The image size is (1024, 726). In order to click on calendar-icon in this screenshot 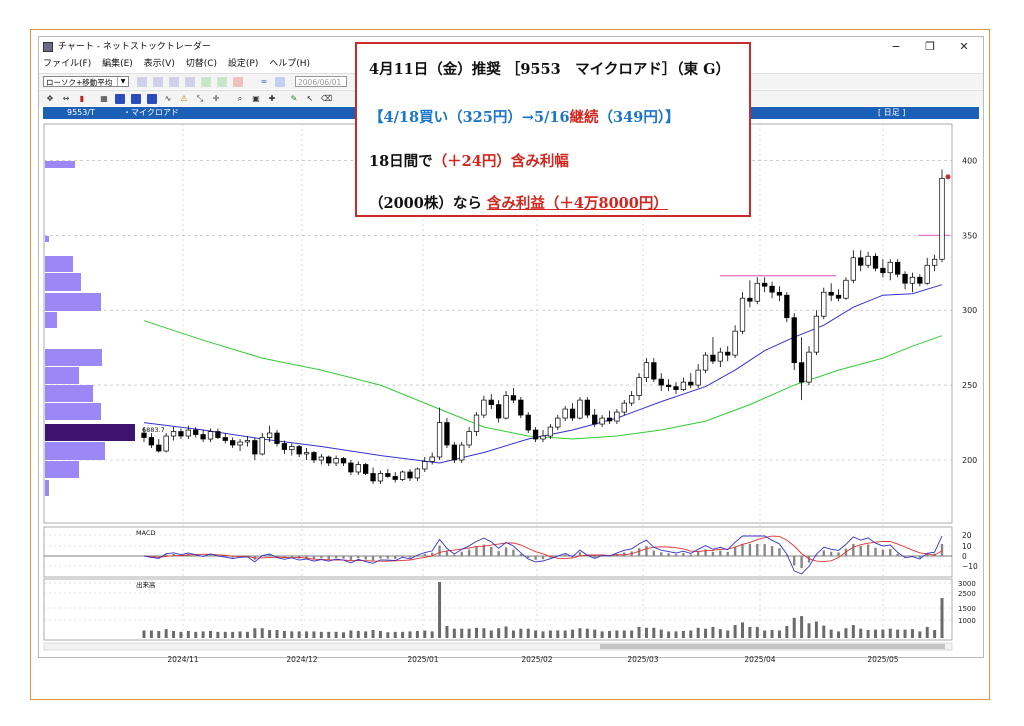, I will do `click(280, 82)`.